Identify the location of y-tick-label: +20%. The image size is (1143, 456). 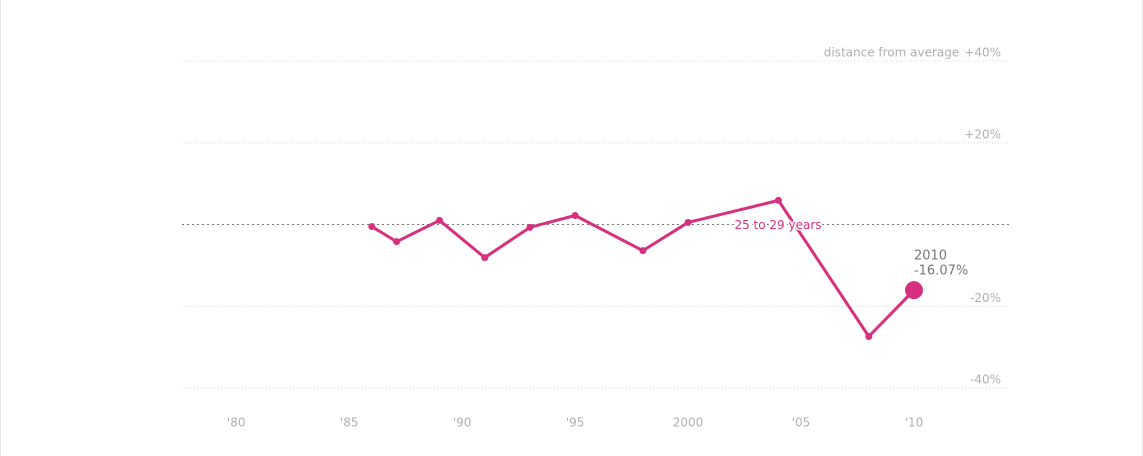
(982, 134).